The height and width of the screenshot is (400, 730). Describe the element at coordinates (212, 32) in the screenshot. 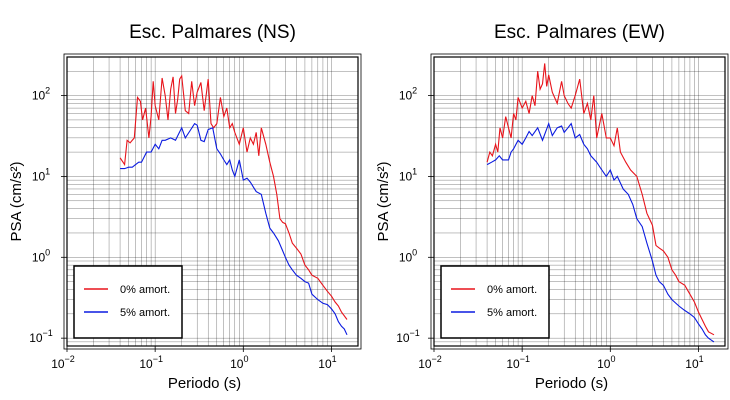

I see `chart-title: Esc. Palmares (NS)` at that location.